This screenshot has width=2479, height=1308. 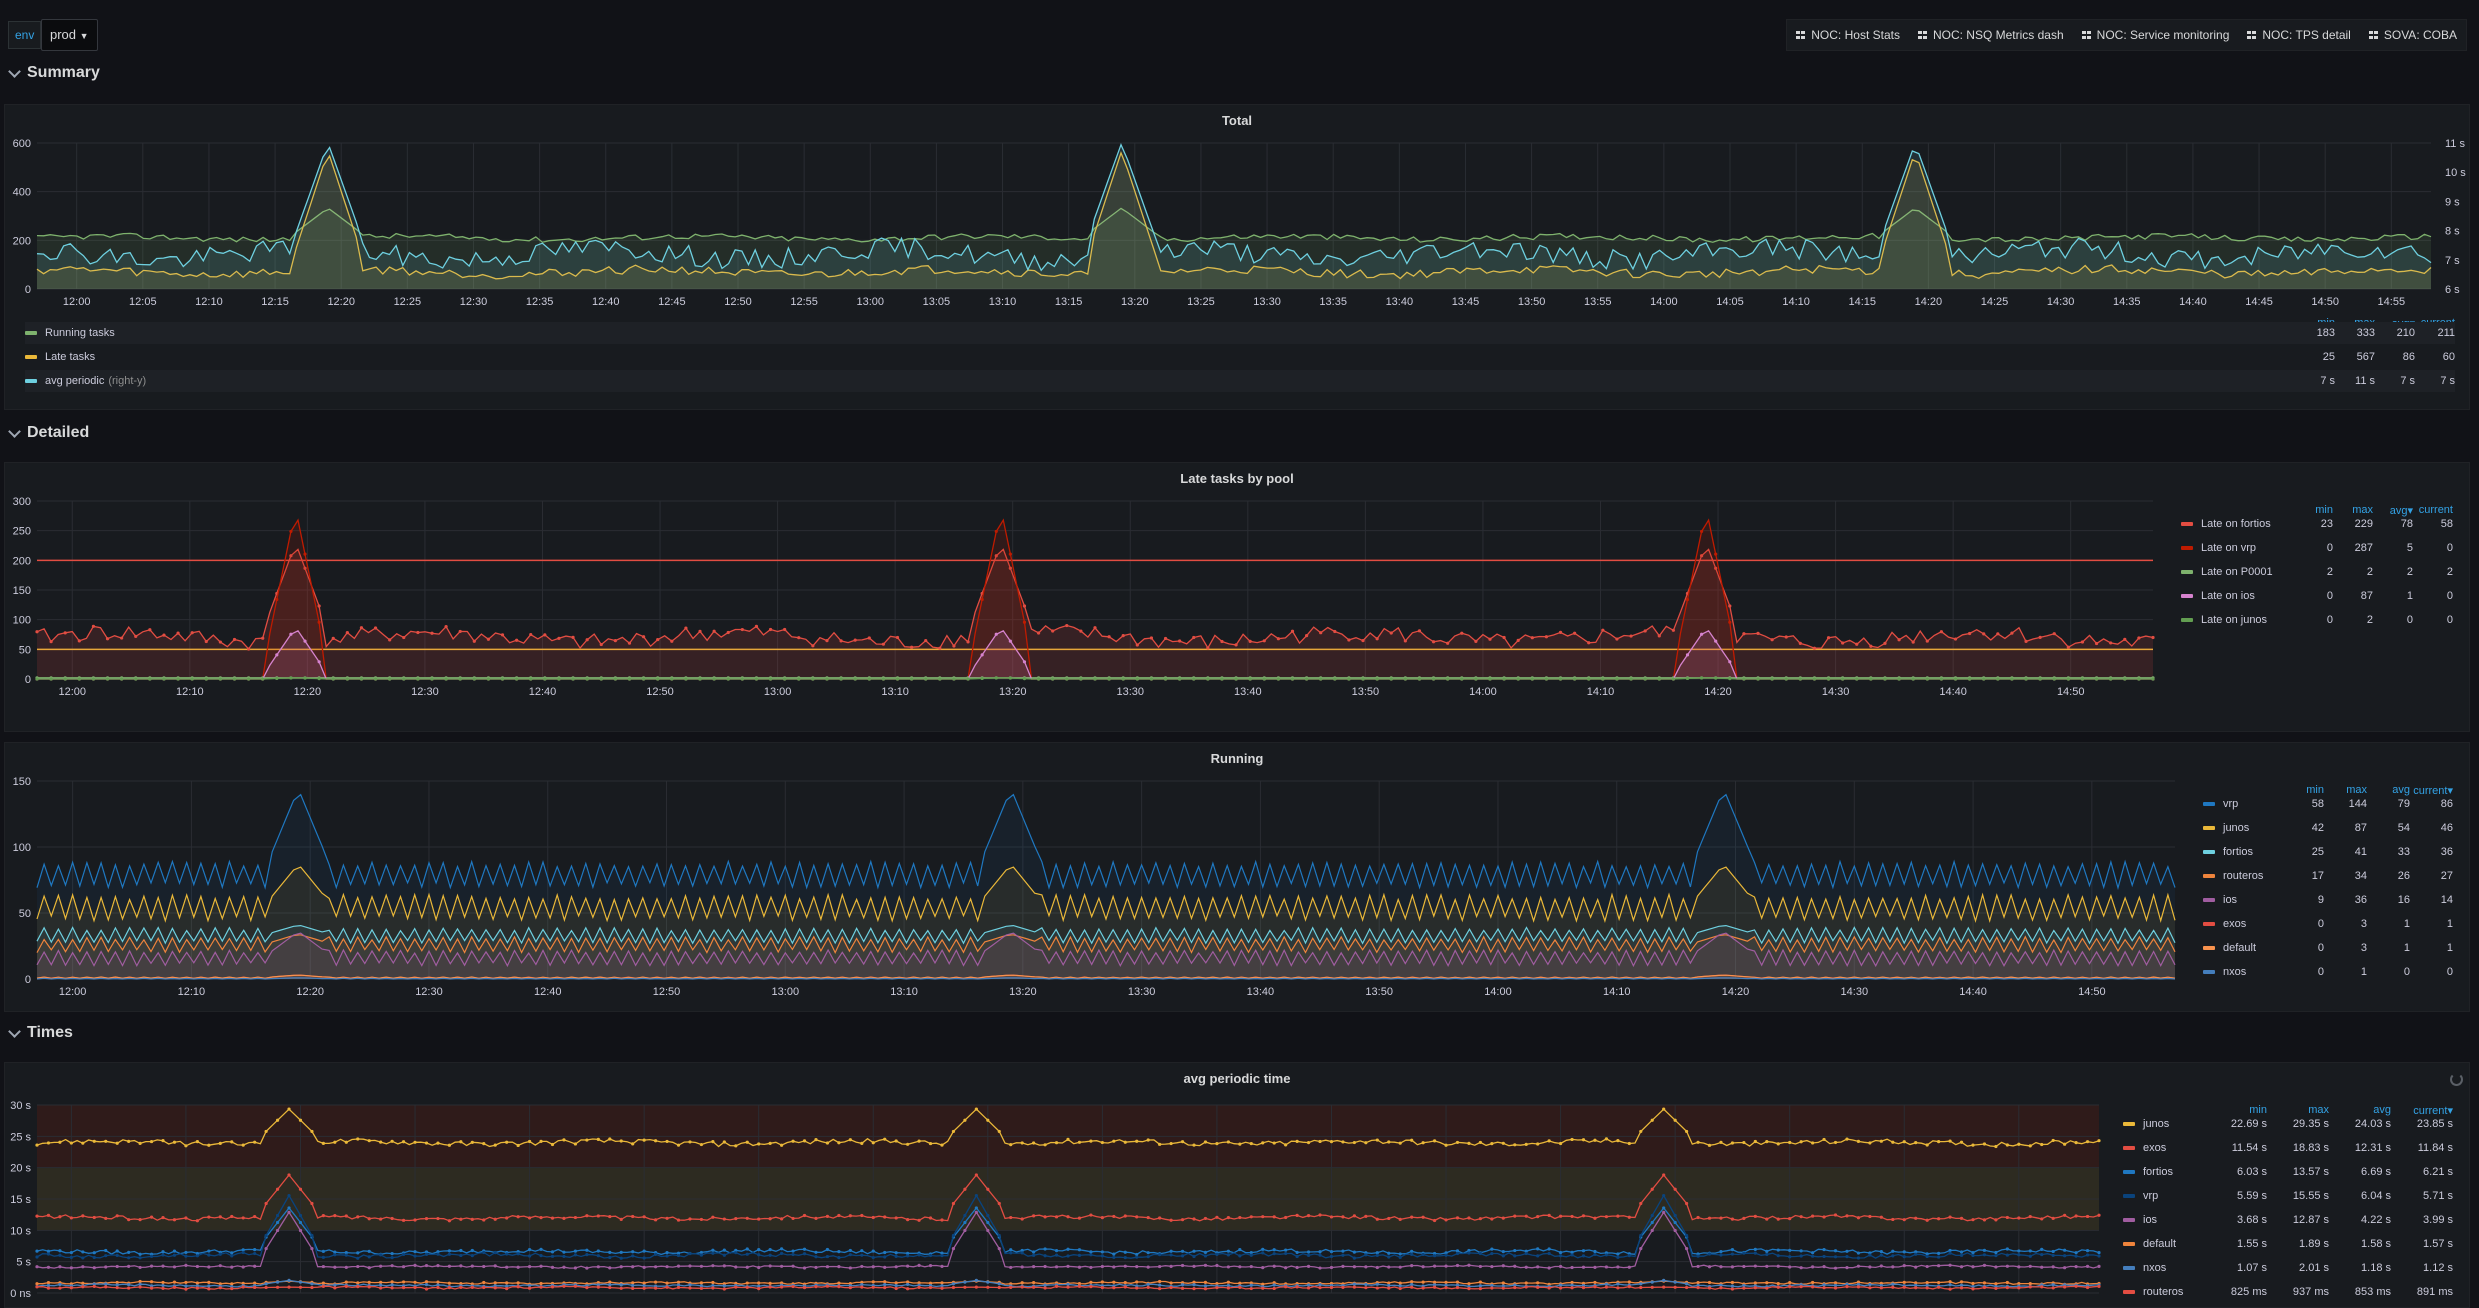 What do you see at coordinates (2237, 620) in the screenshot?
I see `legend-series-name: Late on junos` at bounding box center [2237, 620].